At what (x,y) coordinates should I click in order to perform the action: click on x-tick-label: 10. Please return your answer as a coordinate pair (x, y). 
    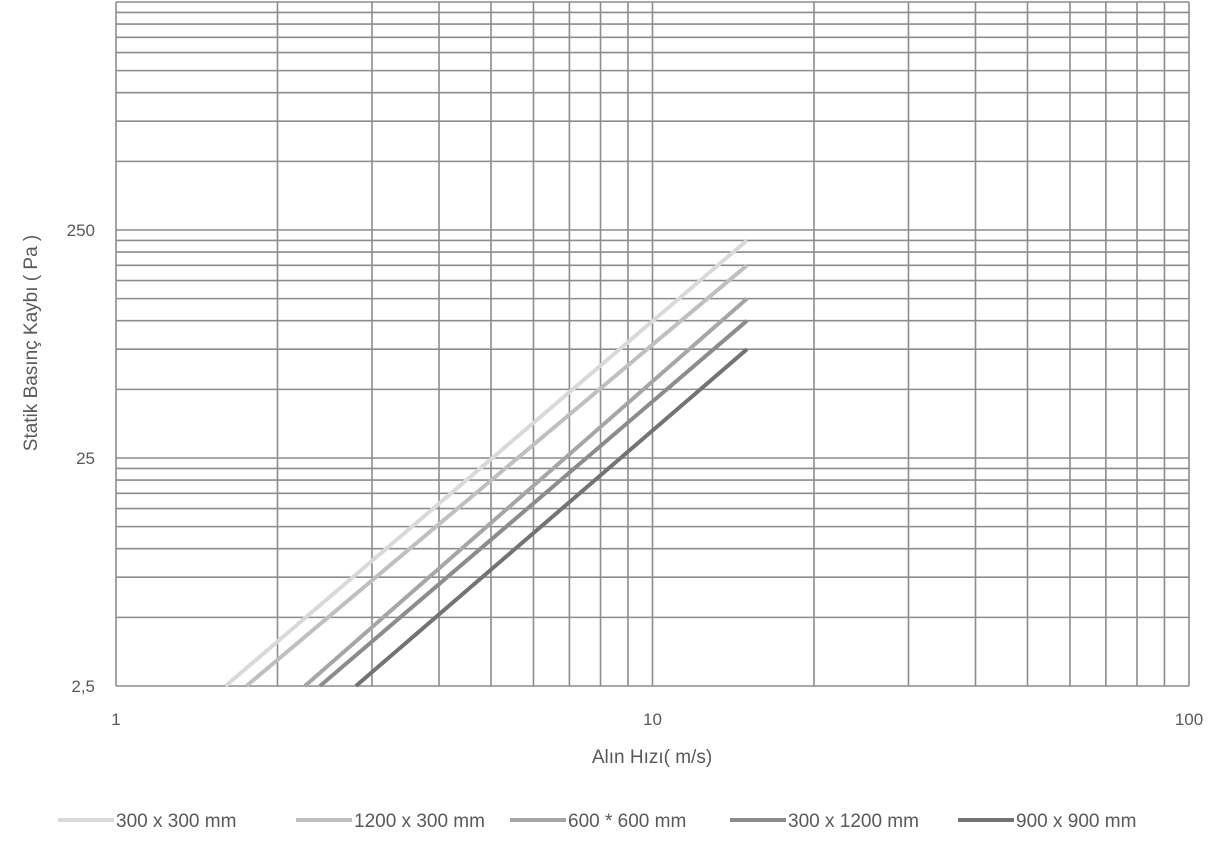
    Looking at the image, I should click on (652, 719).